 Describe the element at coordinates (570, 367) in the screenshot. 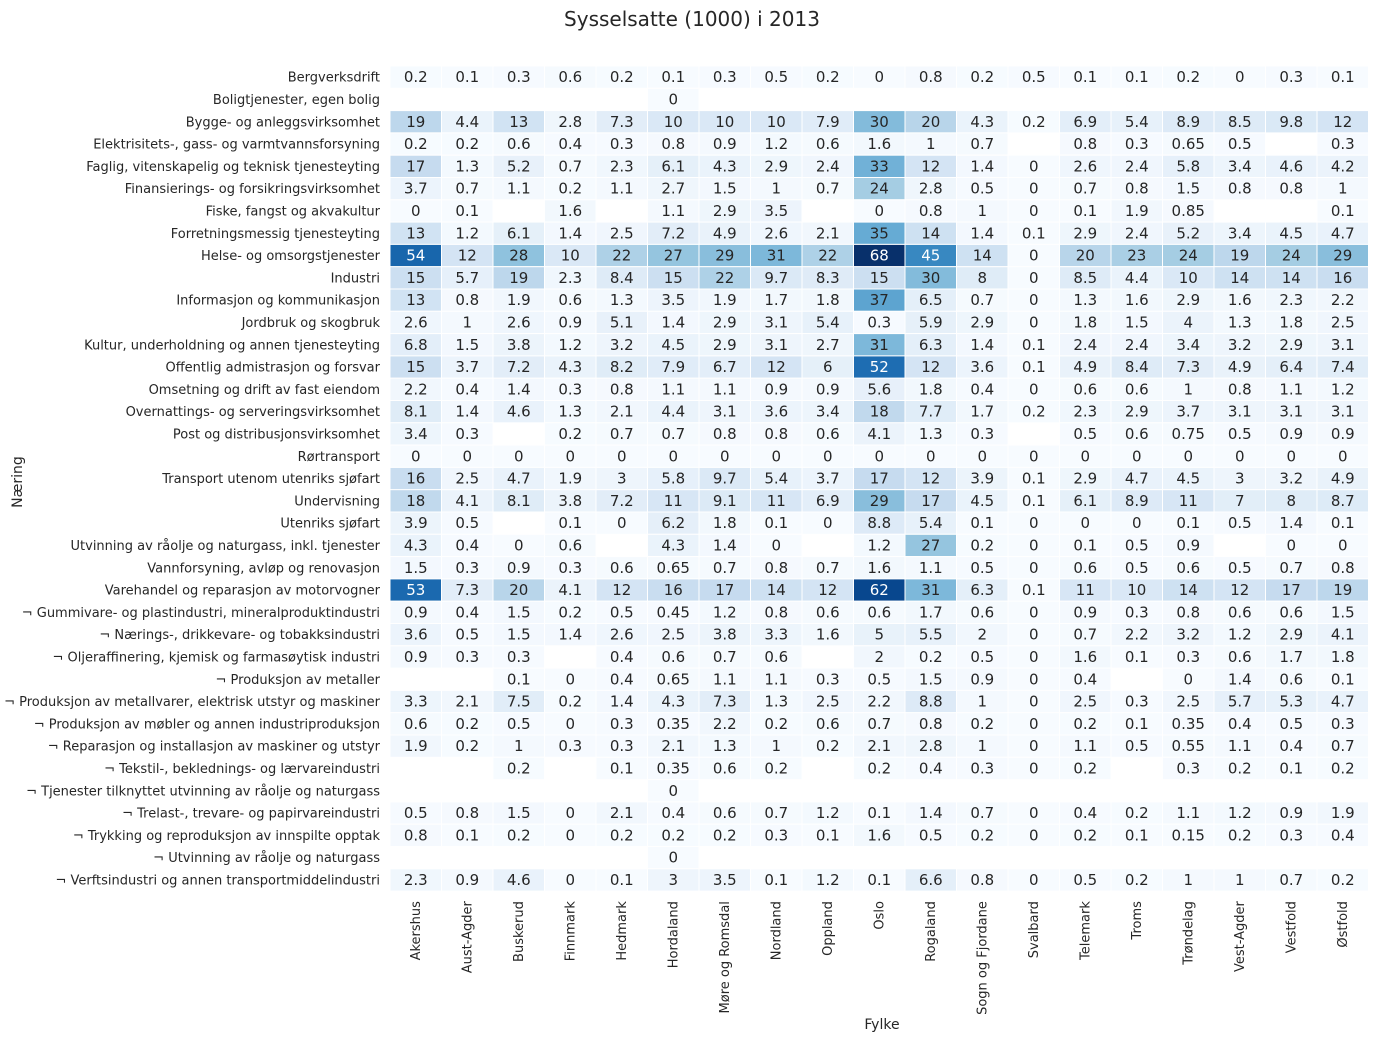

I see `cell-value-label: 4.3` at that location.